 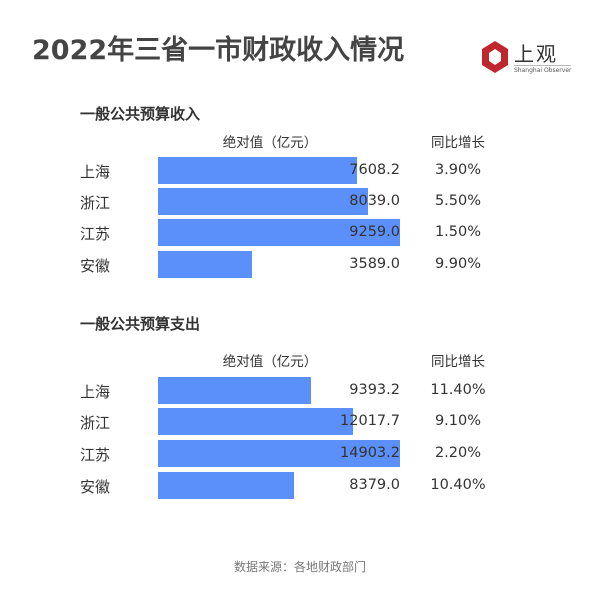 I want to click on table-row: 上海 9393.2 11.40%, so click(x=300, y=390).